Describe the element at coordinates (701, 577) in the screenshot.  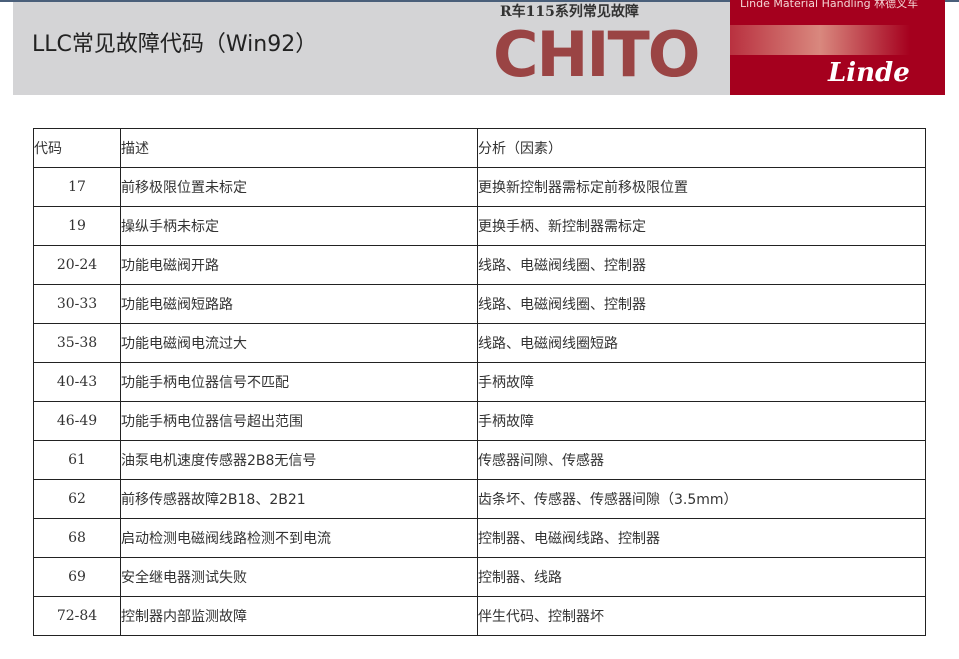
I see `cell-analysis: 控制器、线路` at that location.